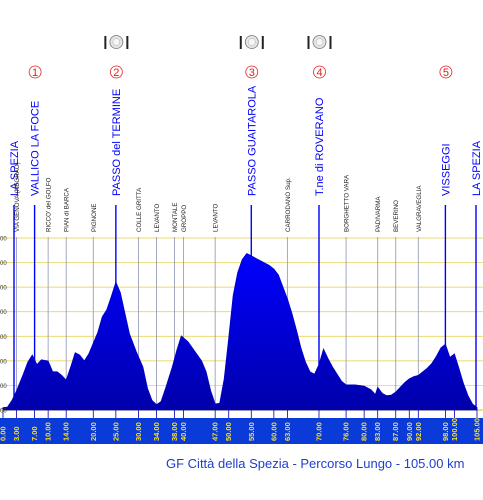 The width and height of the screenshot is (483, 500). Describe the element at coordinates (288, 204) in the screenshot. I see `place-label: CARRODANO Sup.` at that location.